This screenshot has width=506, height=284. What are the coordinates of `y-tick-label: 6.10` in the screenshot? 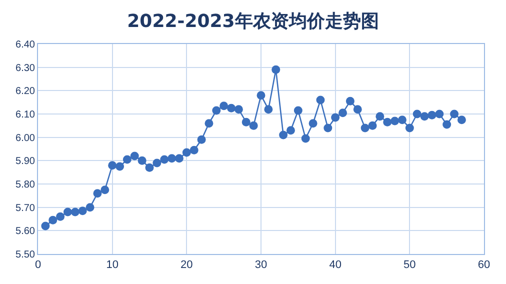 It's located at (26, 115).